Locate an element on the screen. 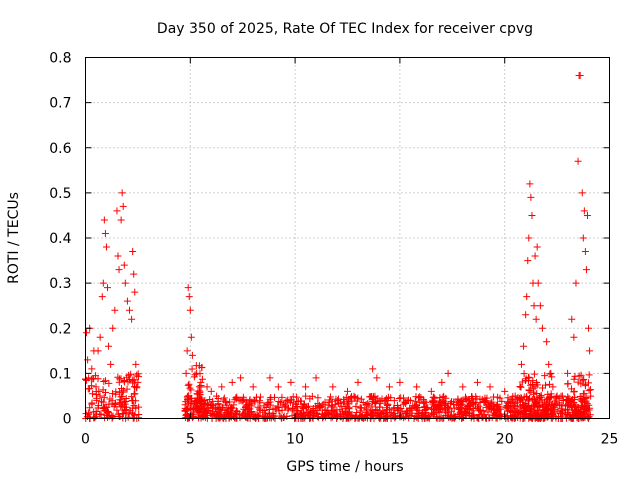 The height and width of the screenshot is (480, 640). x-tick-label: 5 is located at coordinates (190, 440).